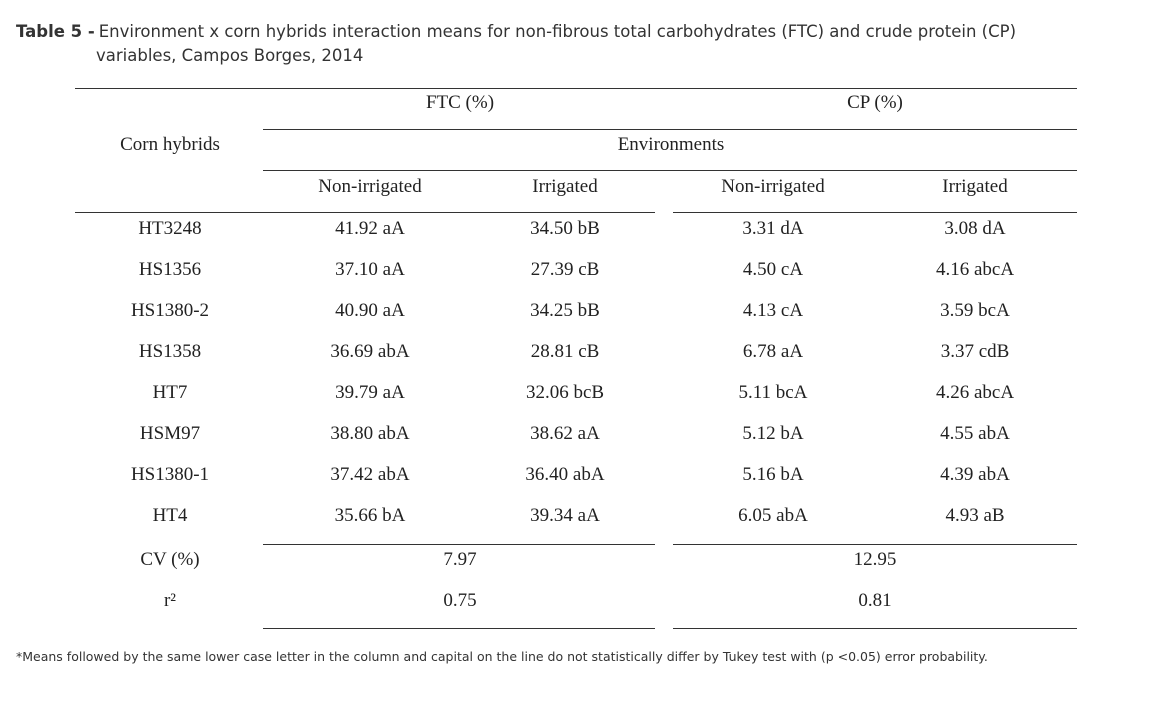 The image size is (1157, 708). What do you see at coordinates (875, 559) in the screenshot?
I see `cv-cp-value: 12.95` at bounding box center [875, 559].